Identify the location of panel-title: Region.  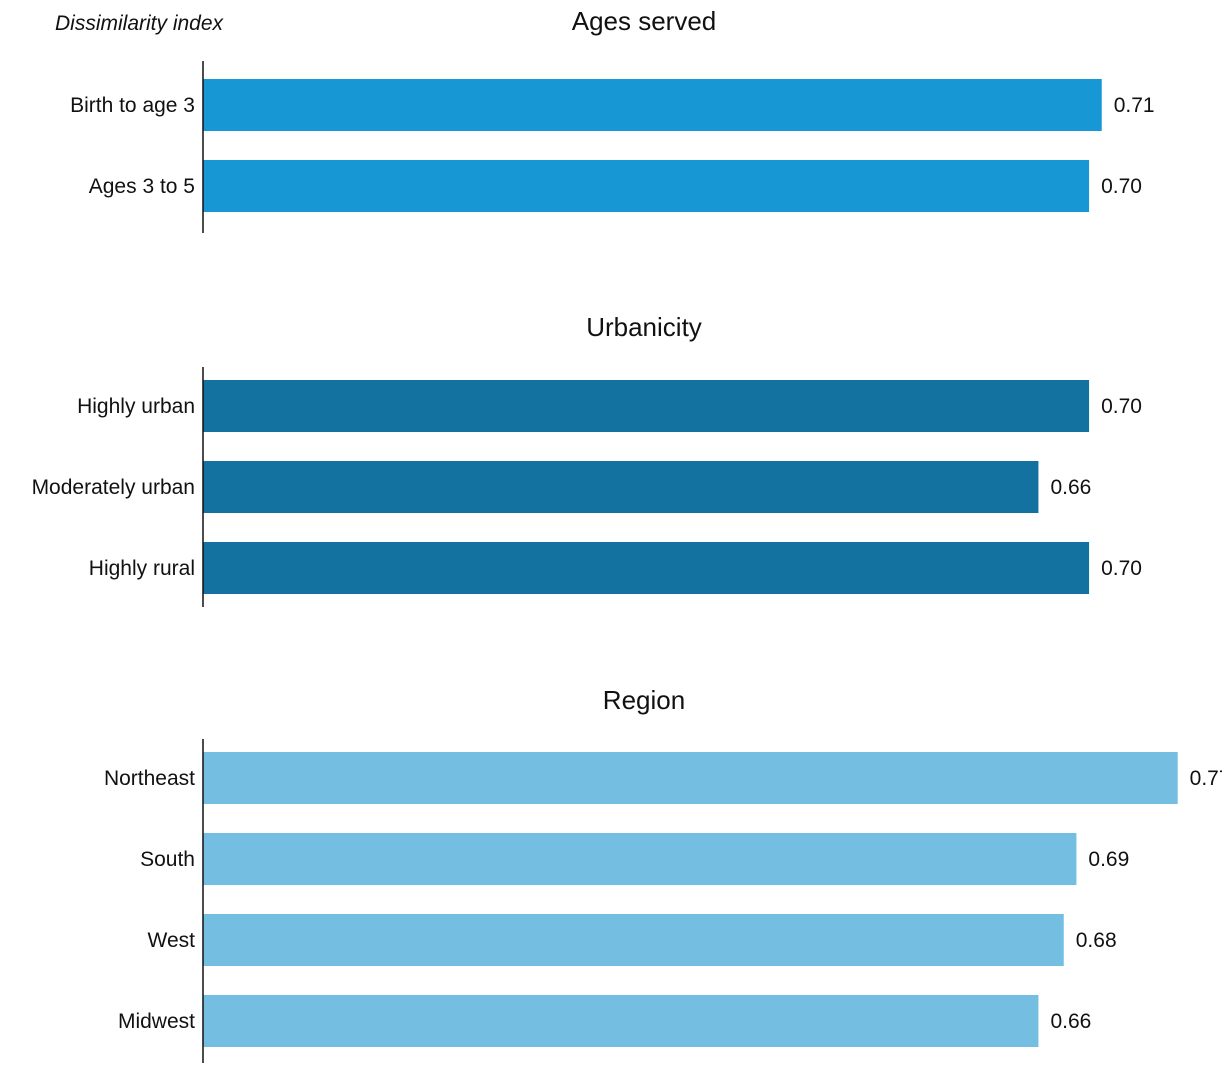
(644, 700).